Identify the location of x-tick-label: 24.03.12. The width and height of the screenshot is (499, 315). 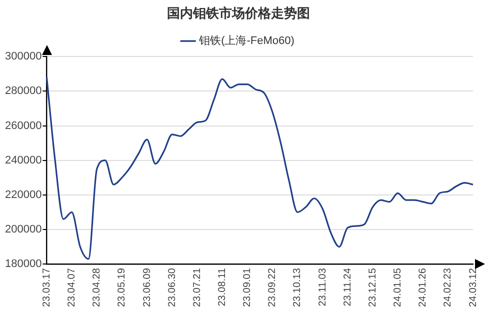
(473, 288).